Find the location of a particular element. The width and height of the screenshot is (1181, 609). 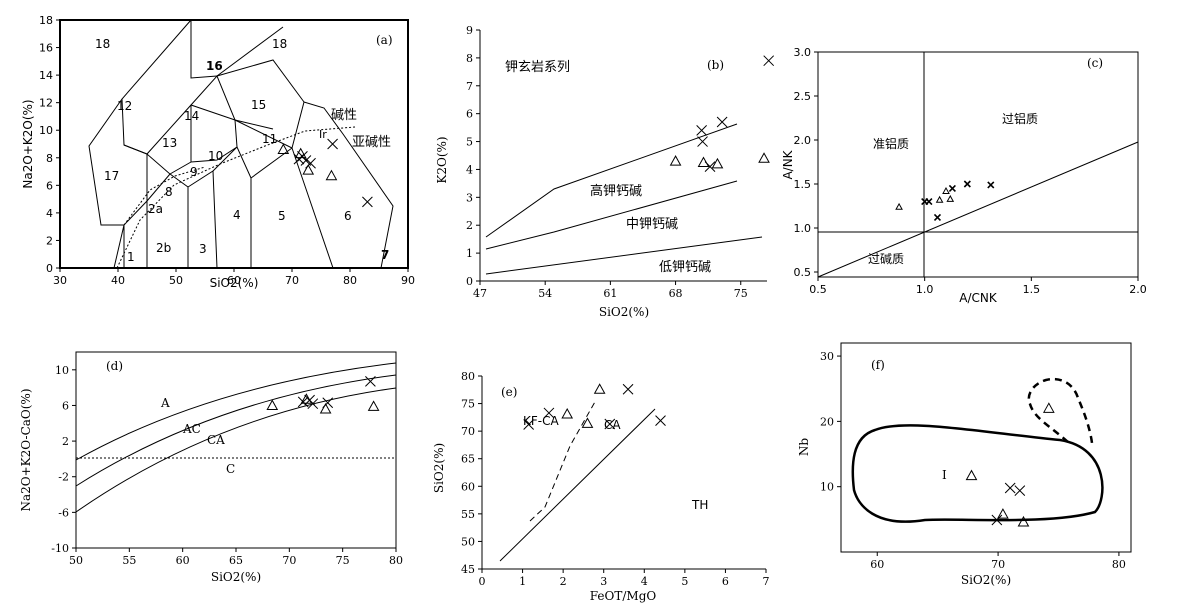

field-label-14: 14 is located at coordinates (191, 116).